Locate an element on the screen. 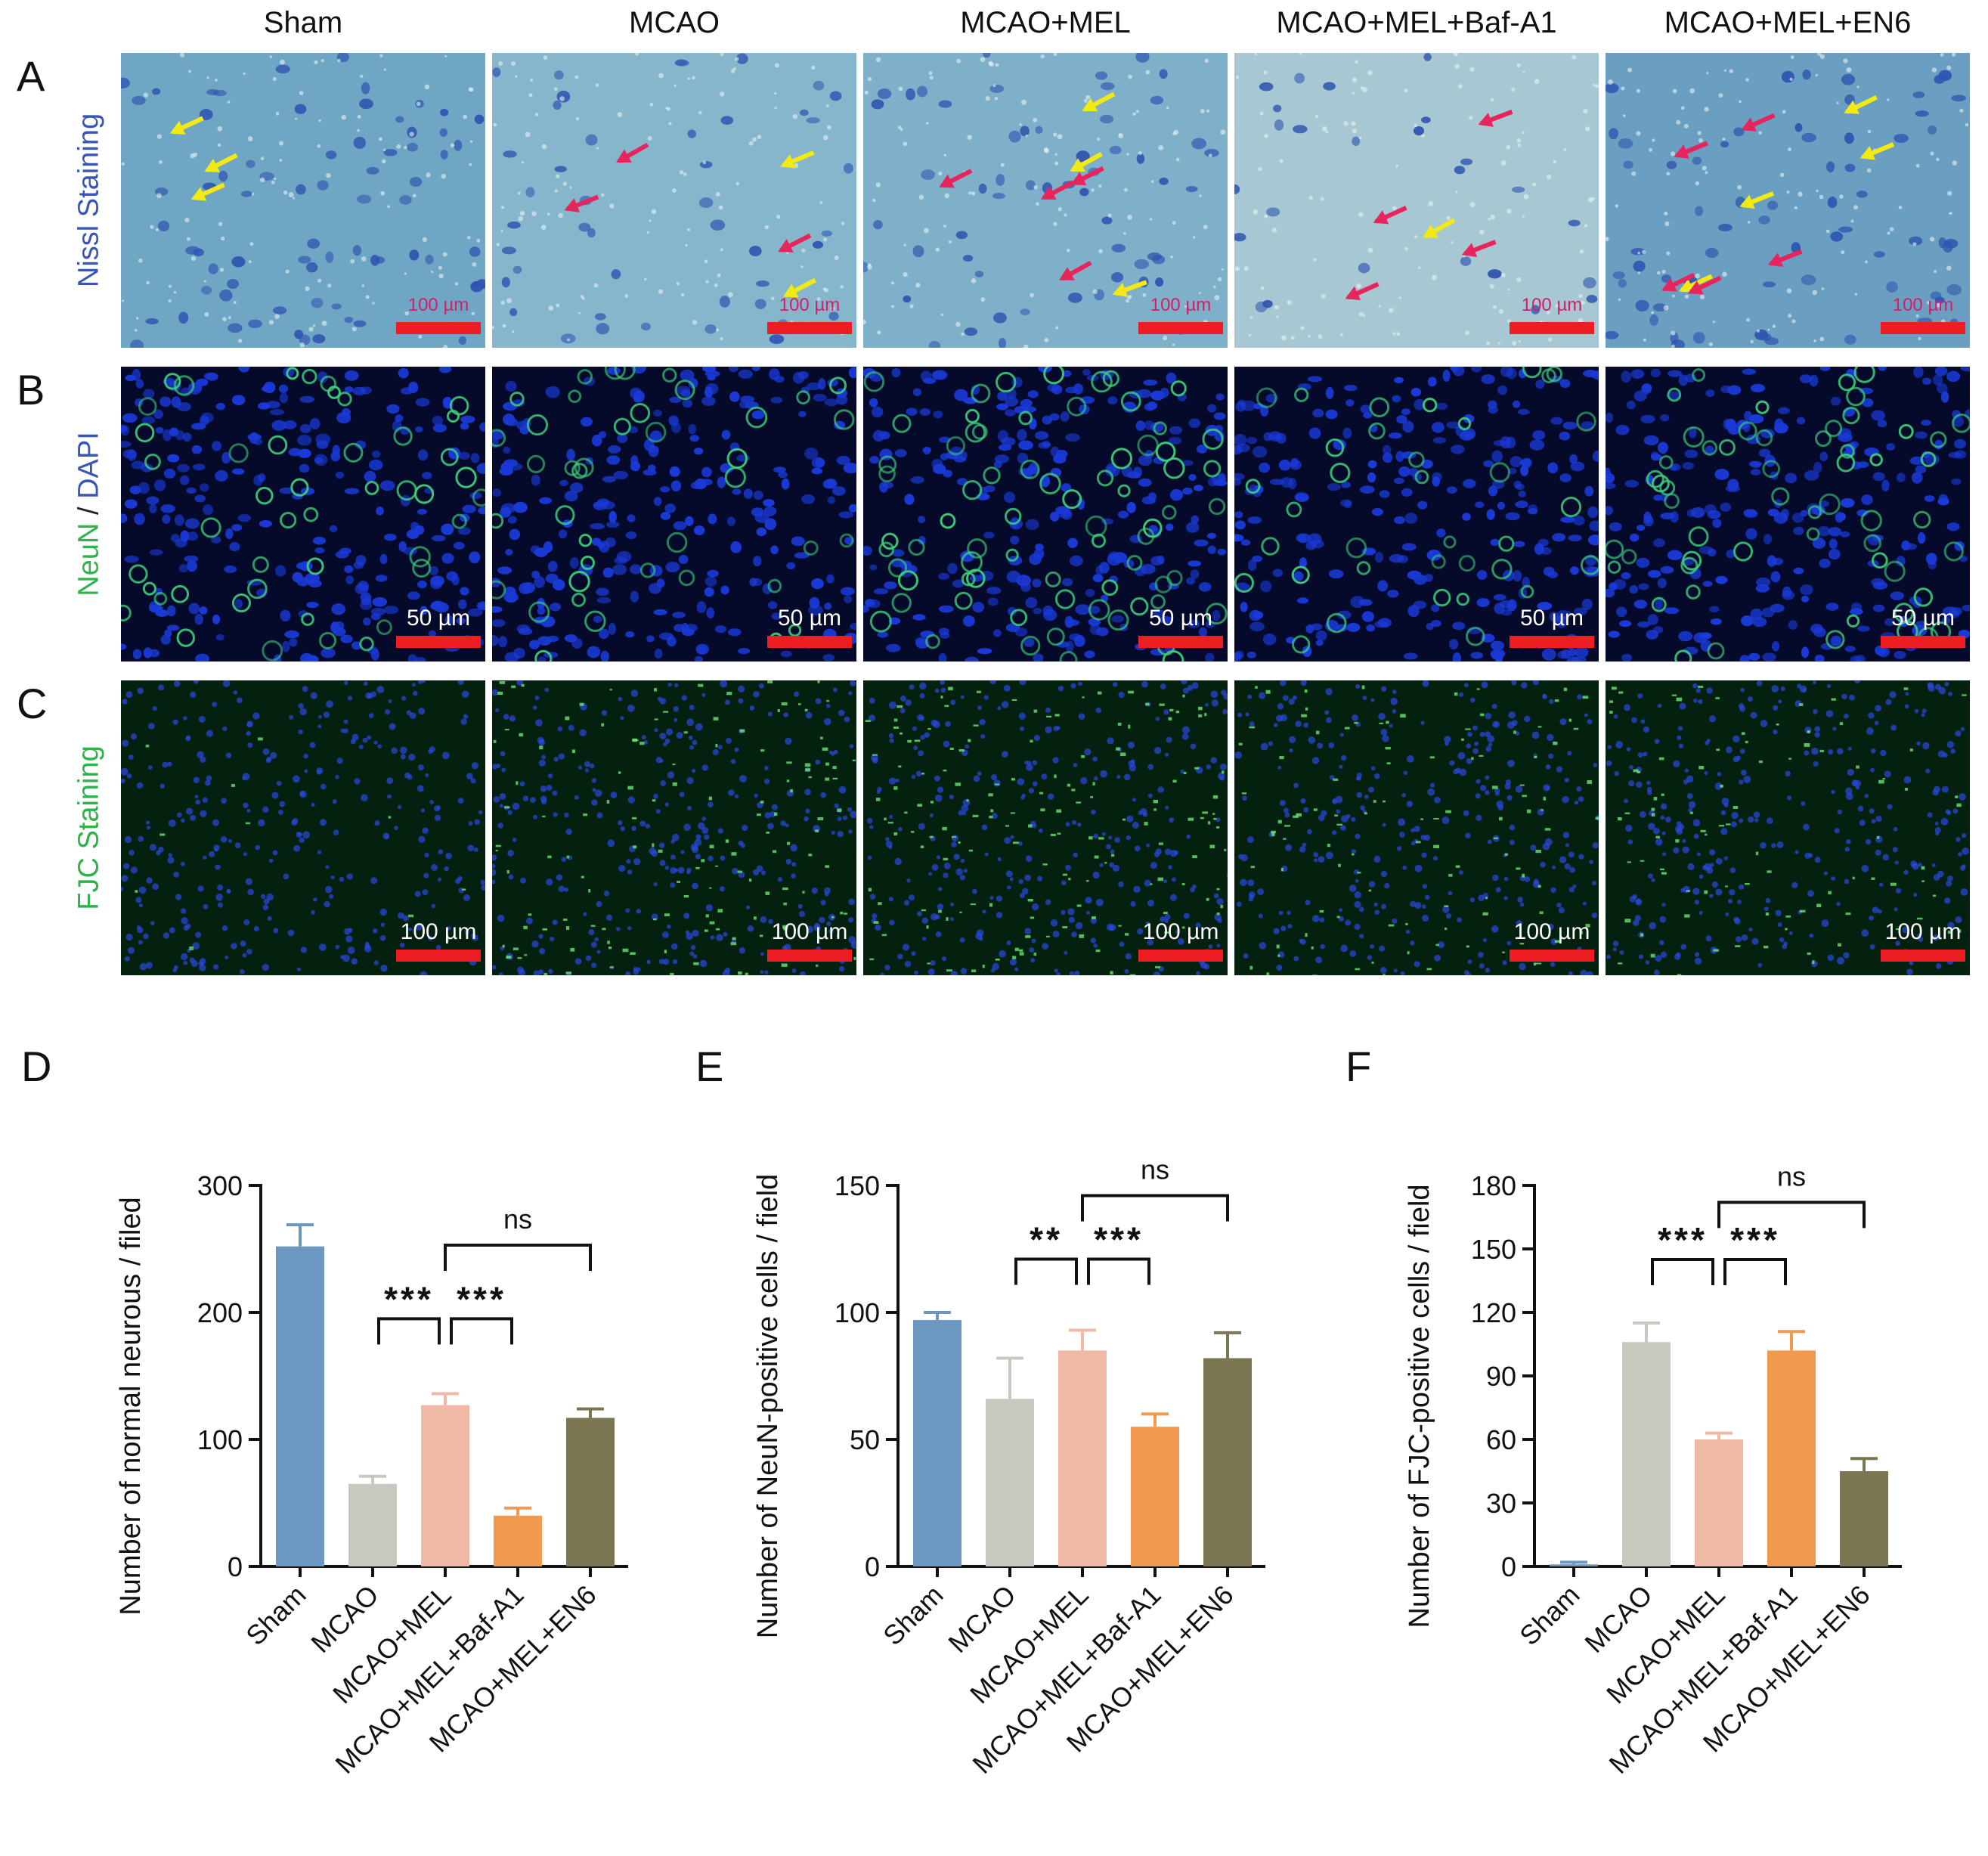  panel-letter: D is located at coordinates (36, 1066).